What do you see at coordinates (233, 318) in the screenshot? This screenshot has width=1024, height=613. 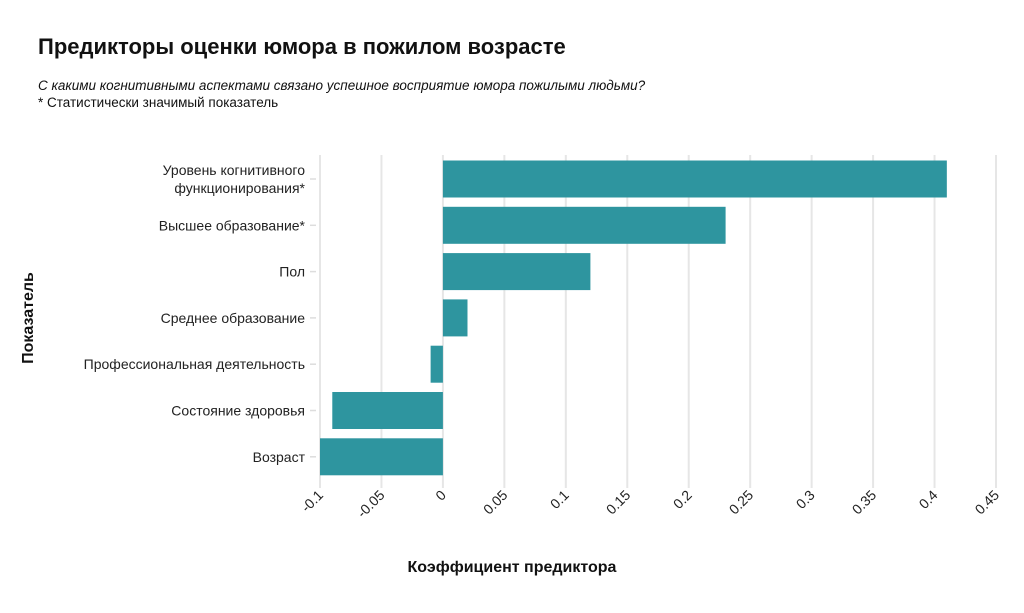 I see `y-tick-label: Среднее образование` at bounding box center [233, 318].